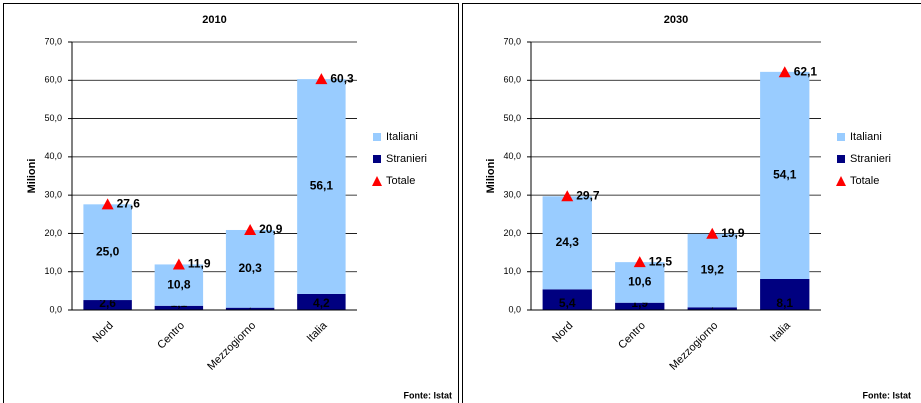 This screenshot has height=403, width=921. I want to click on data-label: 10,8, so click(179, 284).